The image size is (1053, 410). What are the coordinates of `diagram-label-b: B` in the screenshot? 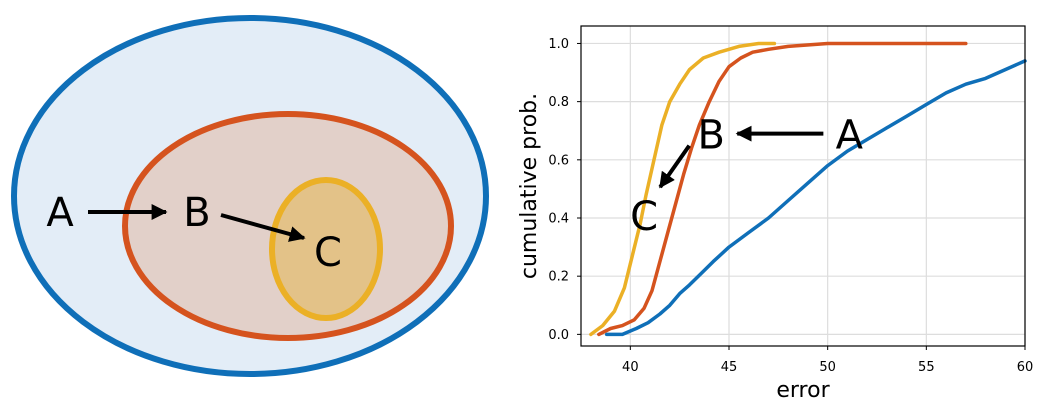 It's located at (196, 213).